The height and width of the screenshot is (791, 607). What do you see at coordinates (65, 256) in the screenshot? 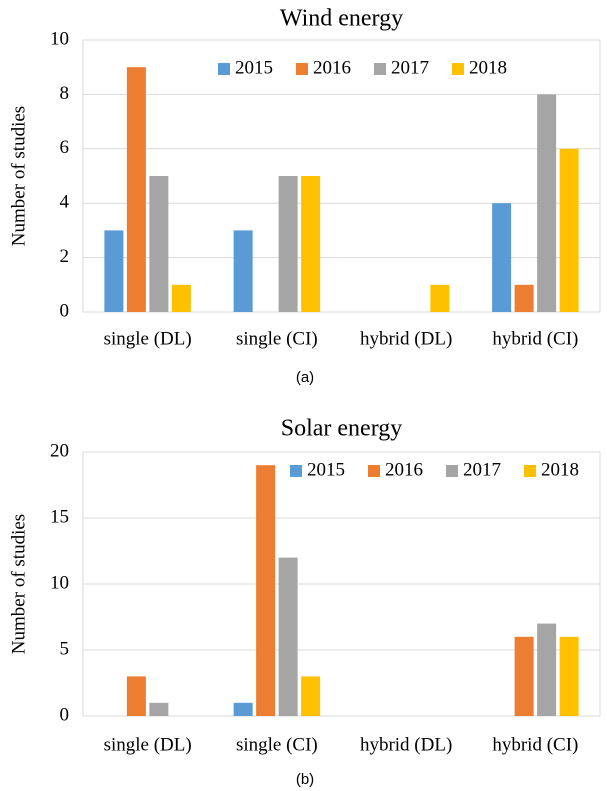
I see `y-tick-label: 2` at bounding box center [65, 256].